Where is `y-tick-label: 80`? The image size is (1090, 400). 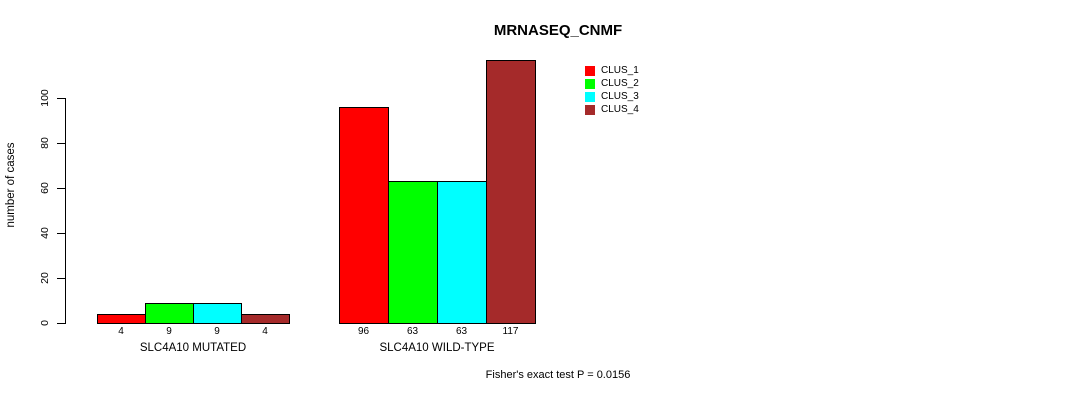
y-tick-label: 80 is located at coordinates (45, 143).